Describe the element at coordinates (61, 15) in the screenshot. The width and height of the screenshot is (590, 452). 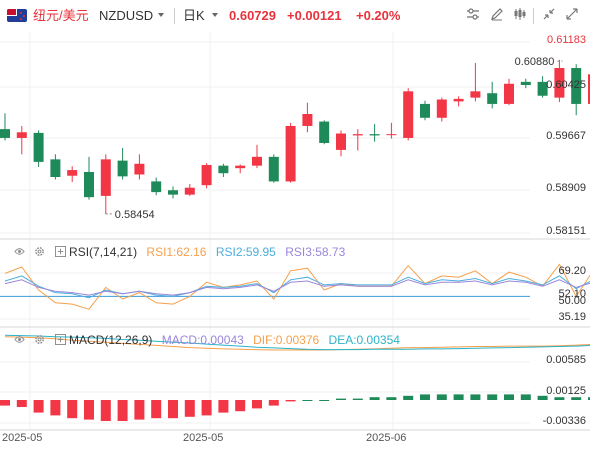
I see `symbol-cn-name: 纽元/美元` at that location.